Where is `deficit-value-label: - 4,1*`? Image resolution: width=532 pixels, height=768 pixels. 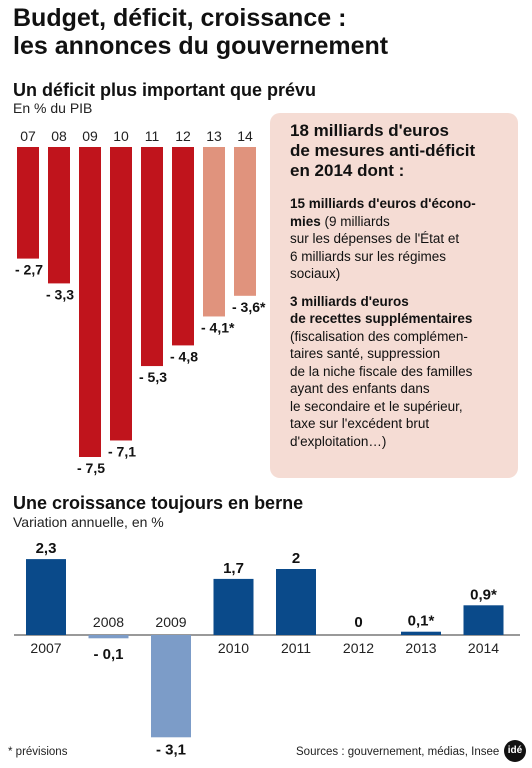 deficit-value-label: - 4,1* is located at coordinates (218, 327).